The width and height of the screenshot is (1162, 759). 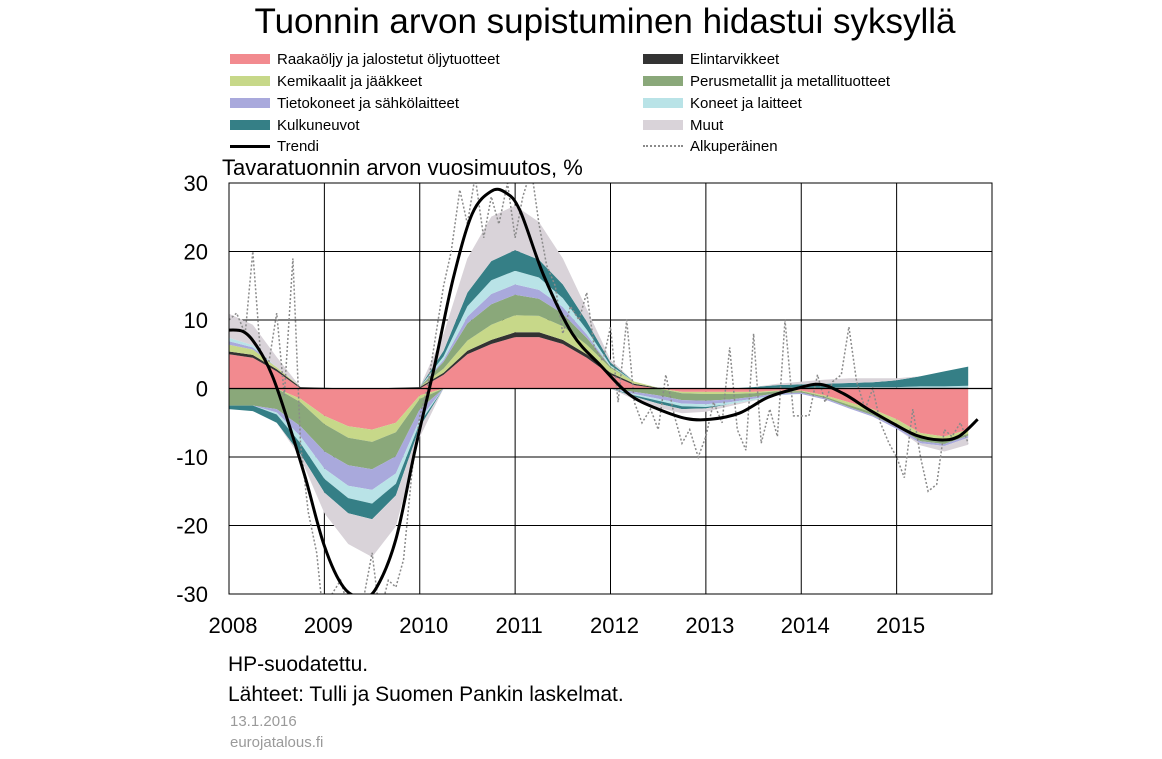 What do you see at coordinates (277, 742) in the screenshot?
I see `site-note: eurojatalous.fi` at bounding box center [277, 742].